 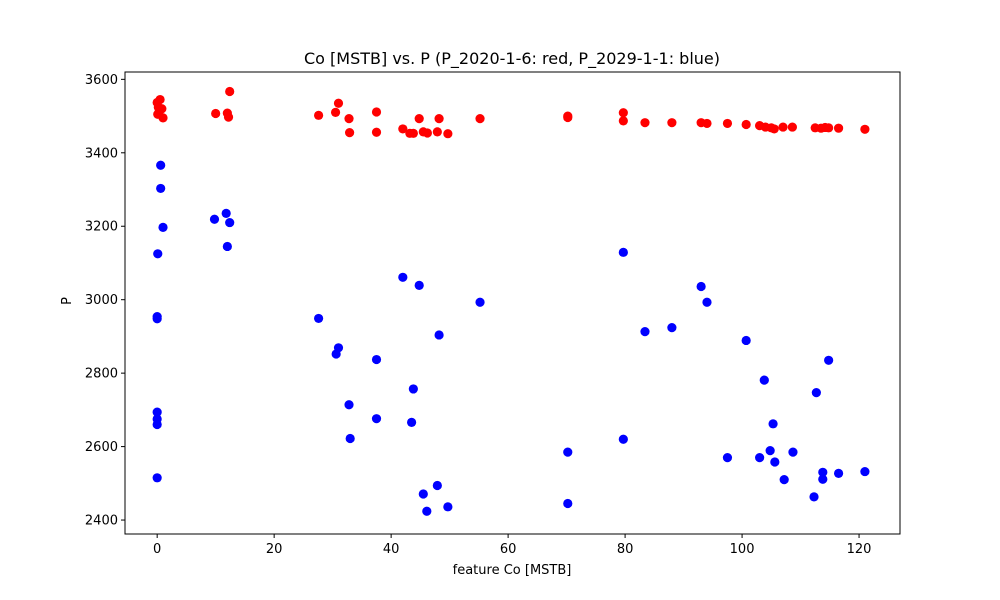 I want to click on x-axis-label: feature Co [MSTB], so click(x=512, y=570).